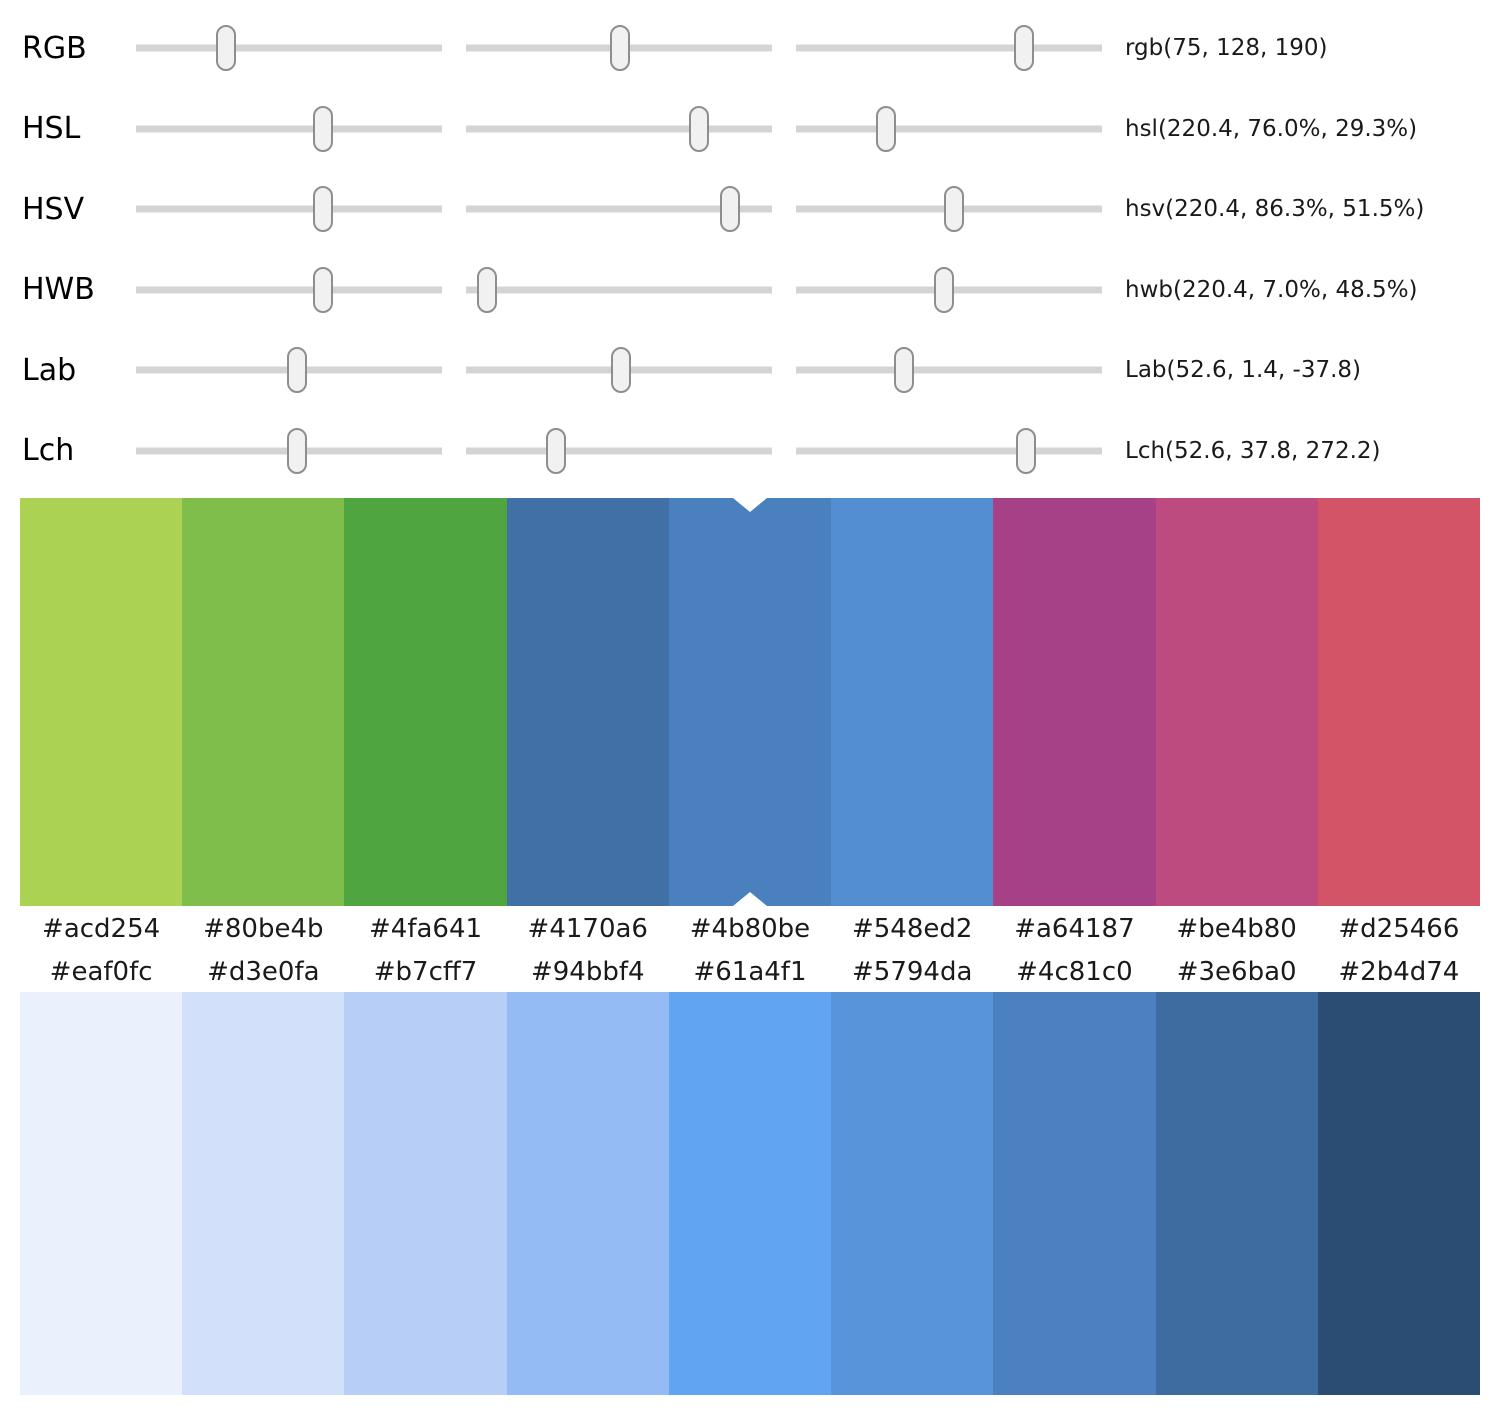 The height and width of the screenshot is (1415, 1501). What do you see at coordinates (58, 290) in the screenshot?
I see `colorspace-label-hwb: HWB` at bounding box center [58, 290].